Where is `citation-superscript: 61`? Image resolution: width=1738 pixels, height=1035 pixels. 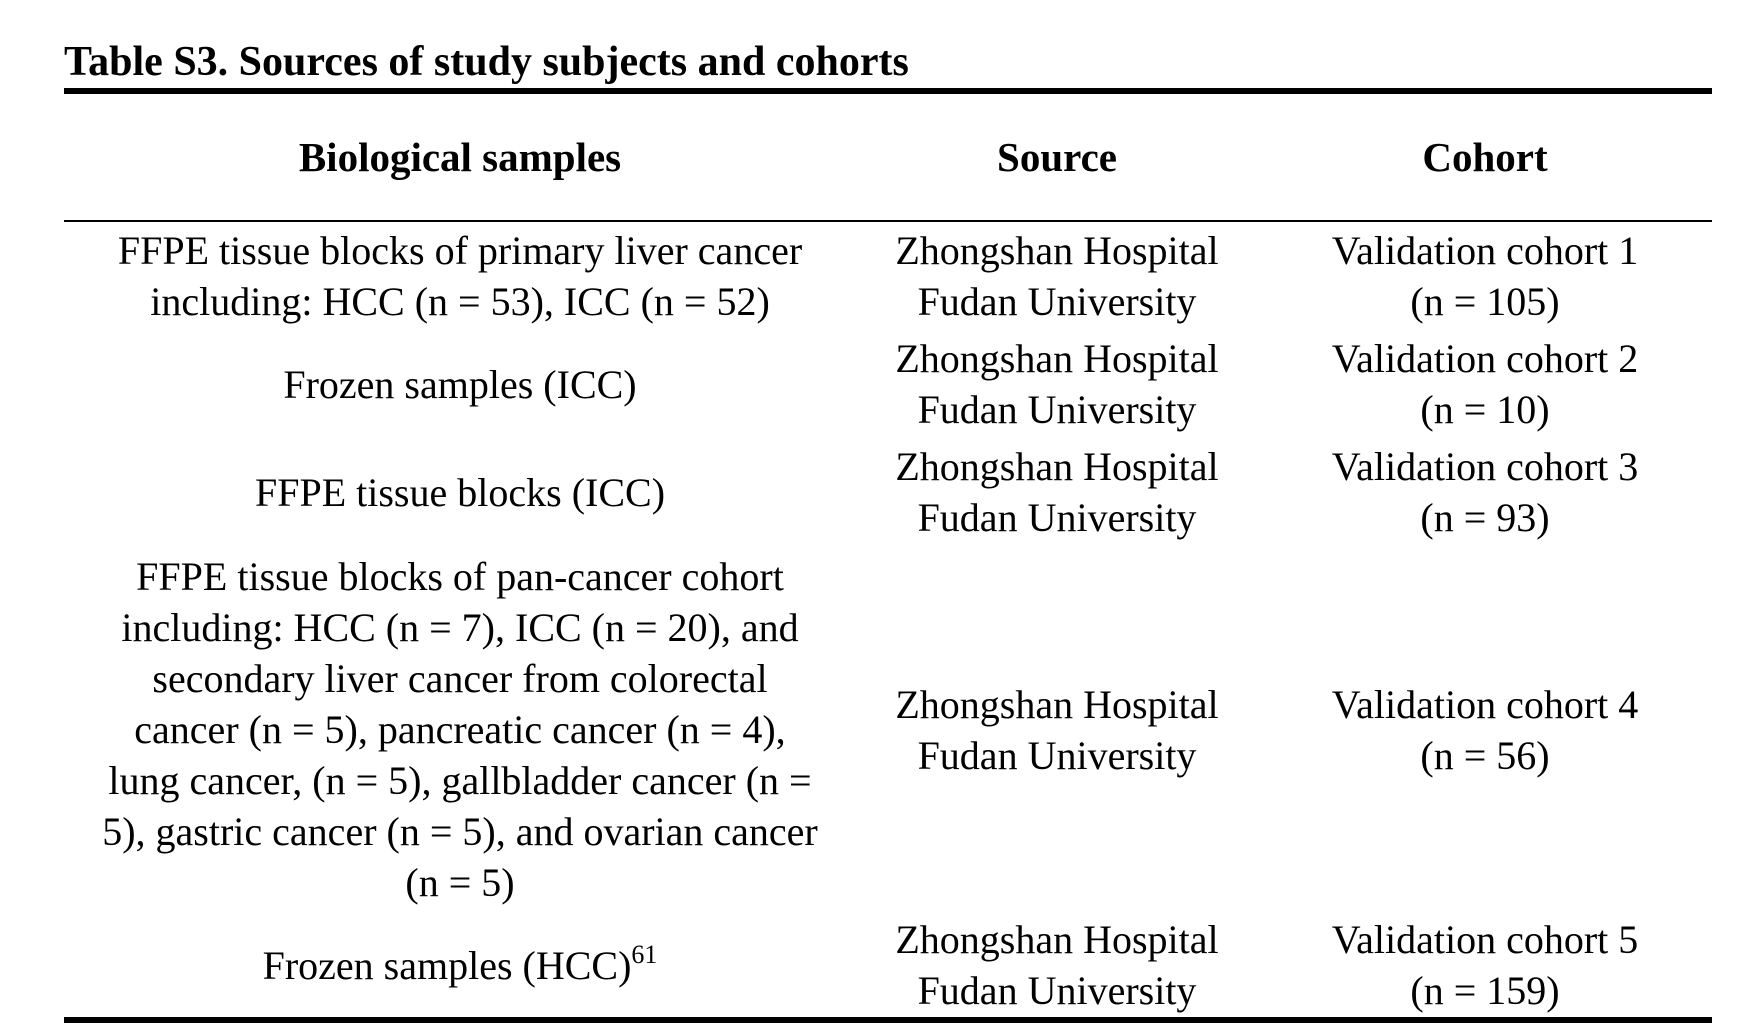 citation-superscript: 61 is located at coordinates (644, 954).